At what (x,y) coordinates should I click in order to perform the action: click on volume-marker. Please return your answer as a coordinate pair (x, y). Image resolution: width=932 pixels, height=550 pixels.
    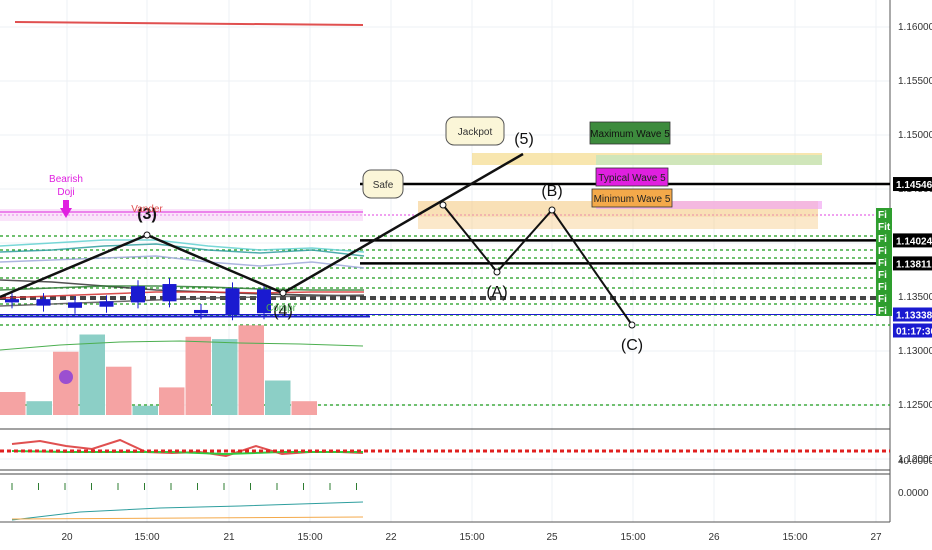
    Looking at the image, I should click on (66, 377).